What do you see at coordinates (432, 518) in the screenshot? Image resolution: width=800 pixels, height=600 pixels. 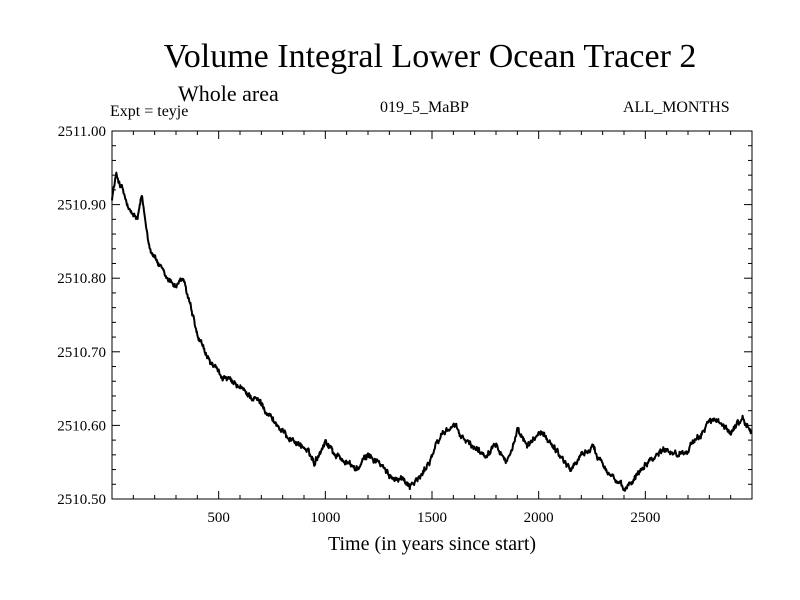 I see `x-tick-label: 1500` at bounding box center [432, 518].